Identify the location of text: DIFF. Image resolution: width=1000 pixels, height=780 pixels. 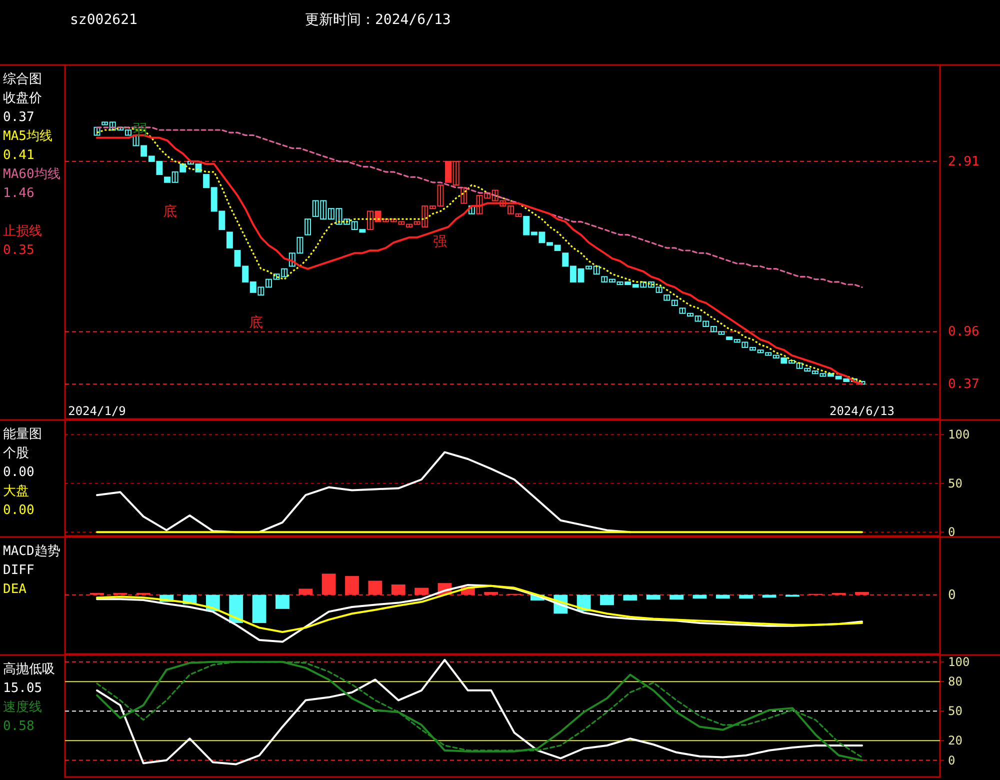
(18, 570).